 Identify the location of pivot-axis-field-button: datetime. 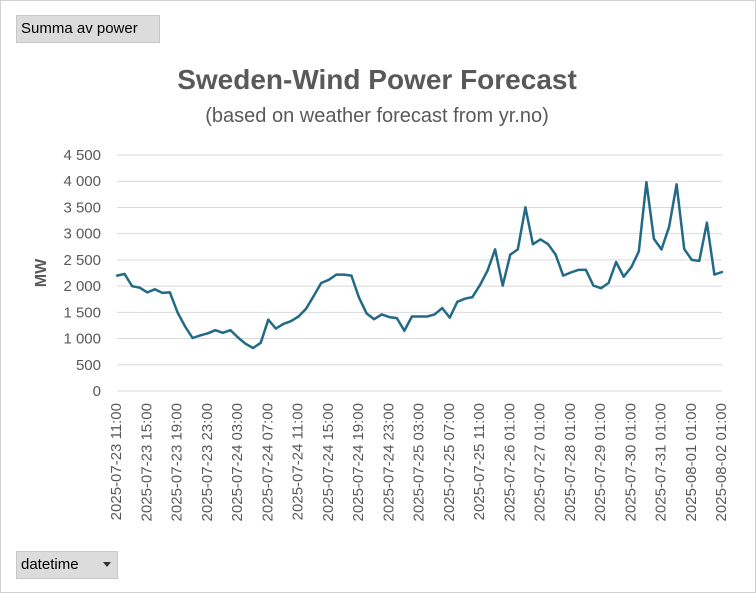
(67, 565).